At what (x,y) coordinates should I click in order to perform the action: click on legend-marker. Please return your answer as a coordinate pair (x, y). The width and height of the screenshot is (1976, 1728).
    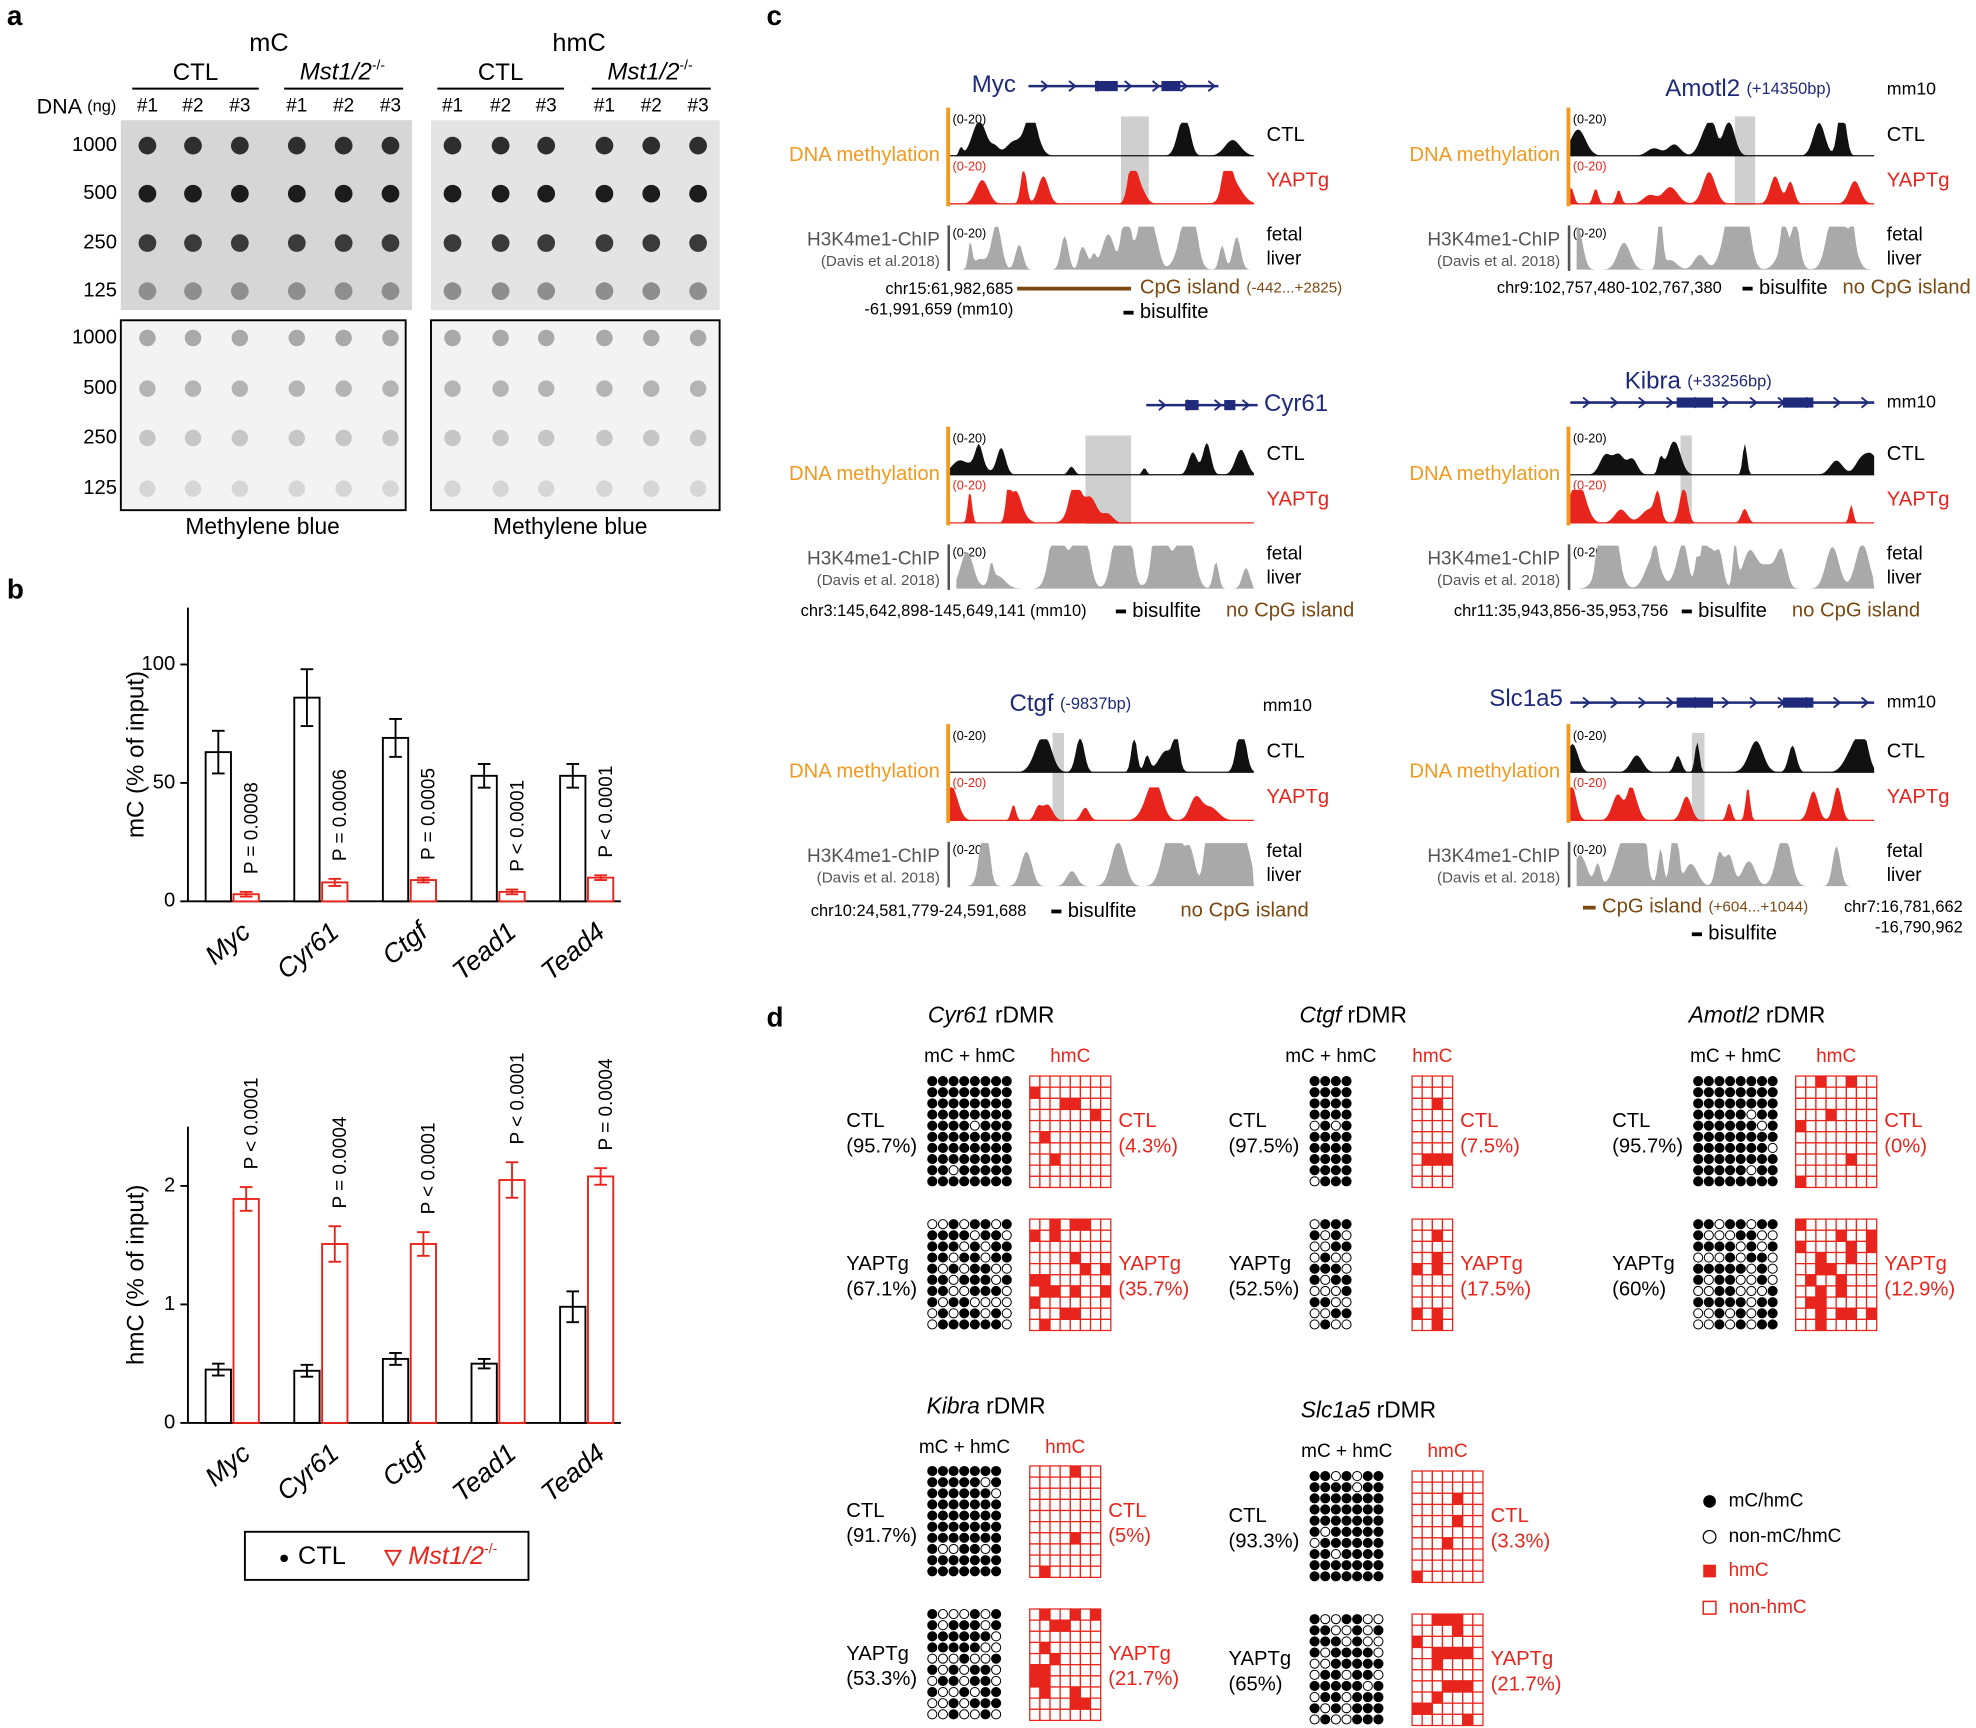
    Looking at the image, I should click on (1709, 1501).